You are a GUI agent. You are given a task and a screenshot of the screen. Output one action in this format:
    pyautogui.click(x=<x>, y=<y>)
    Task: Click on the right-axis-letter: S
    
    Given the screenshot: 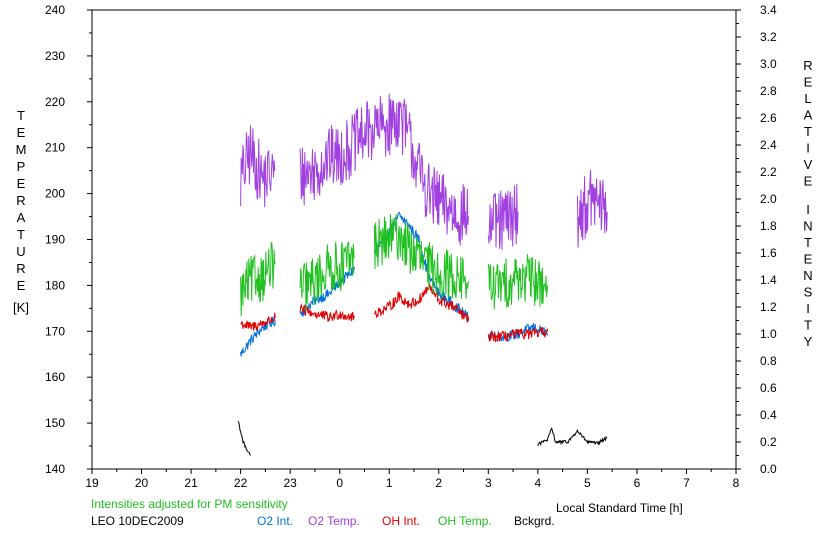 What is the action you would take?
    pyautogui.click(x=808, y=292)
    